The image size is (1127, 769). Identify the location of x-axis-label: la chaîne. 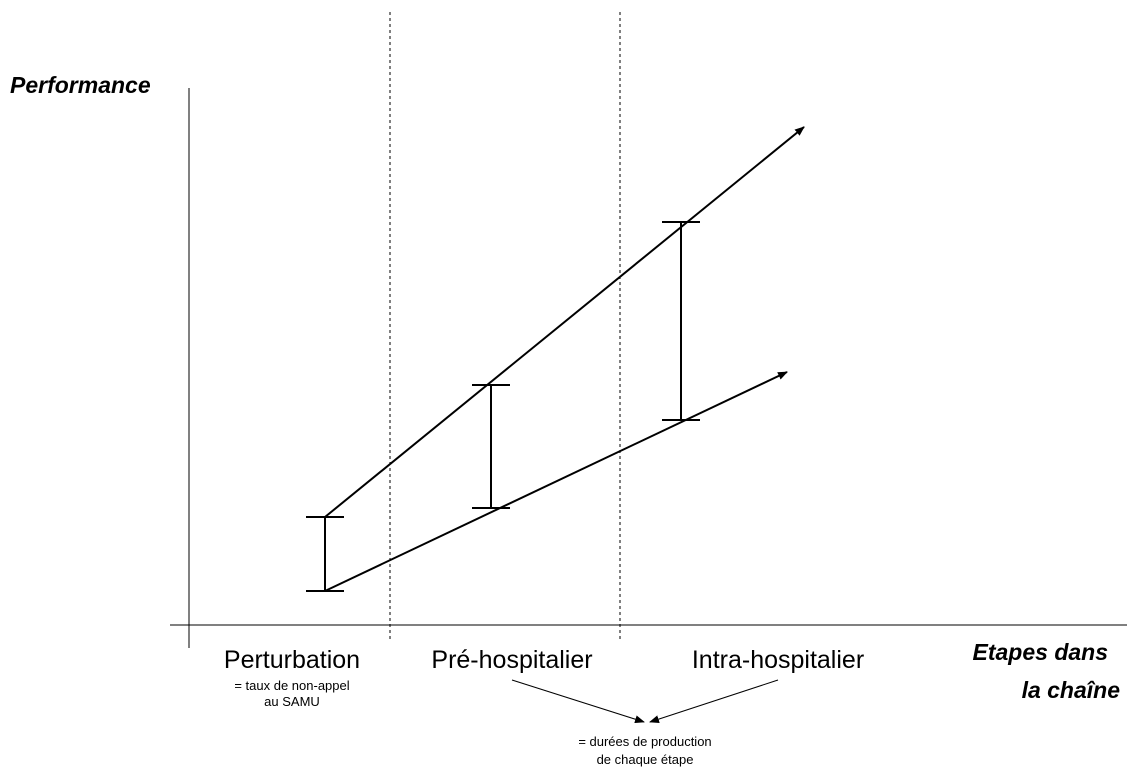
(1071, 690).